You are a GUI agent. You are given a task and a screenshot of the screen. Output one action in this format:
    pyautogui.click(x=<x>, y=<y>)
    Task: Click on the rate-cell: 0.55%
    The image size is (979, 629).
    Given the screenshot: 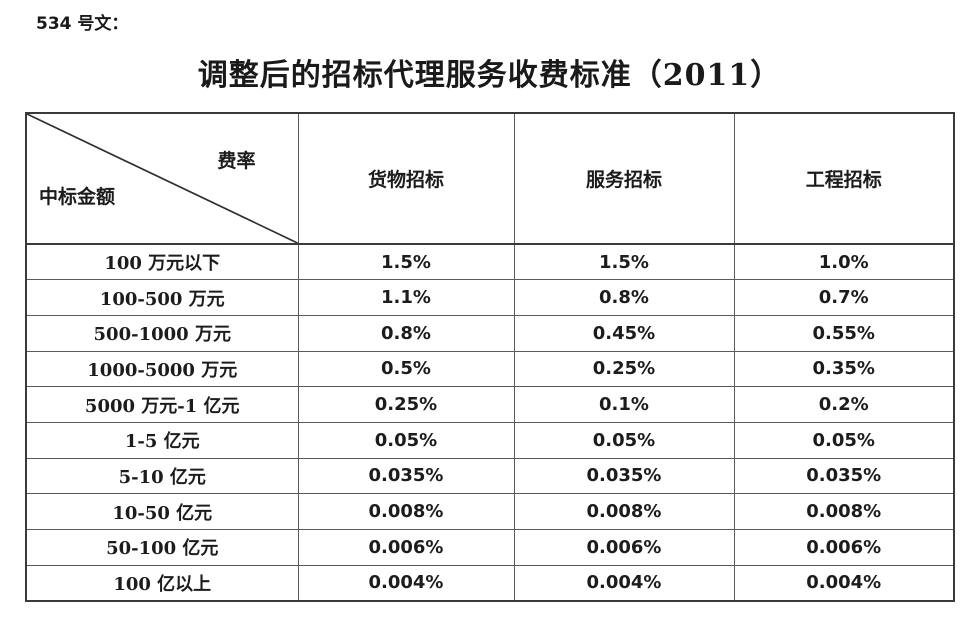 What is the action you would take?
    pyautogui.click(x=844, y=333)
    